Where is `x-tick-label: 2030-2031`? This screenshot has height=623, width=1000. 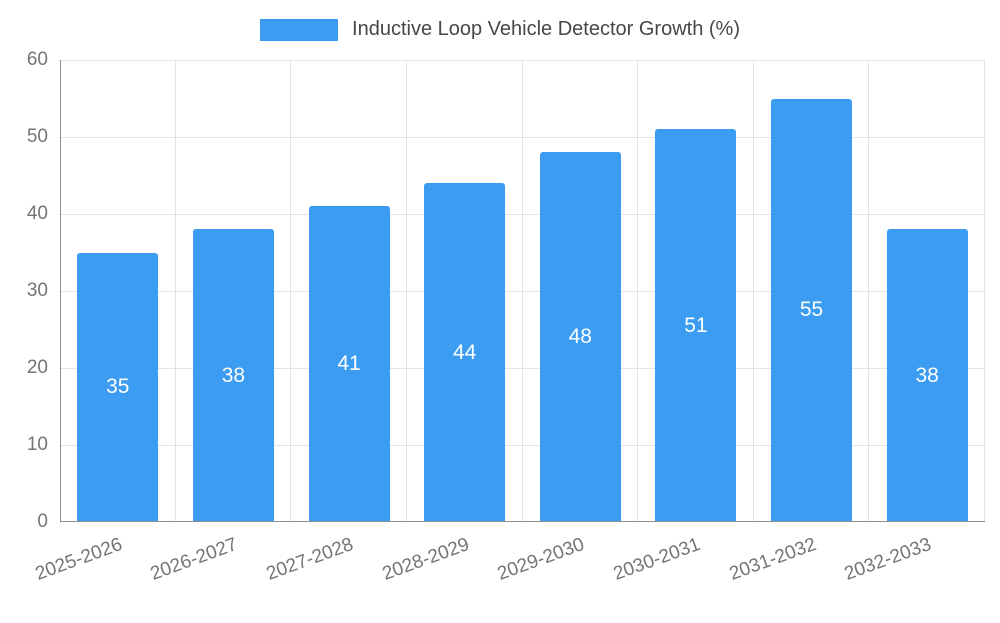 x-tick-label: 2030-2031 is located at coordinates (657, 559).